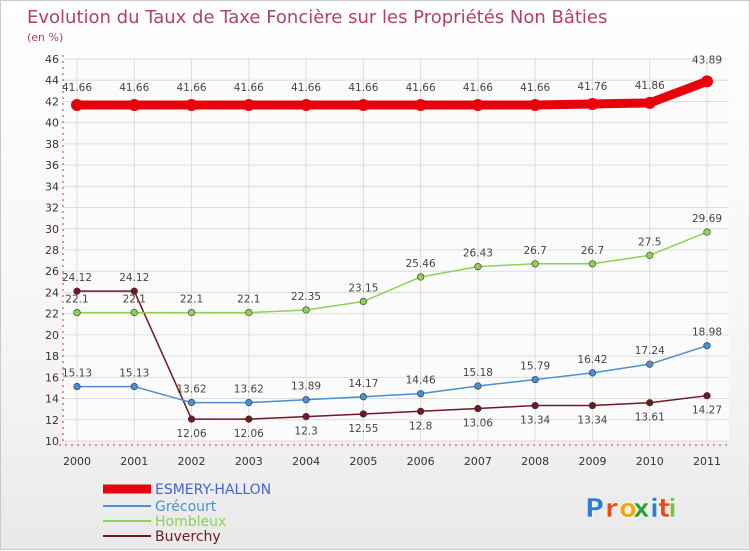 This screenshot has height=551, width=750. What do you see at coordinates (52, 123) in the screenshot?
I see `y-tick-label: 40` at bounding box center [52, 123].